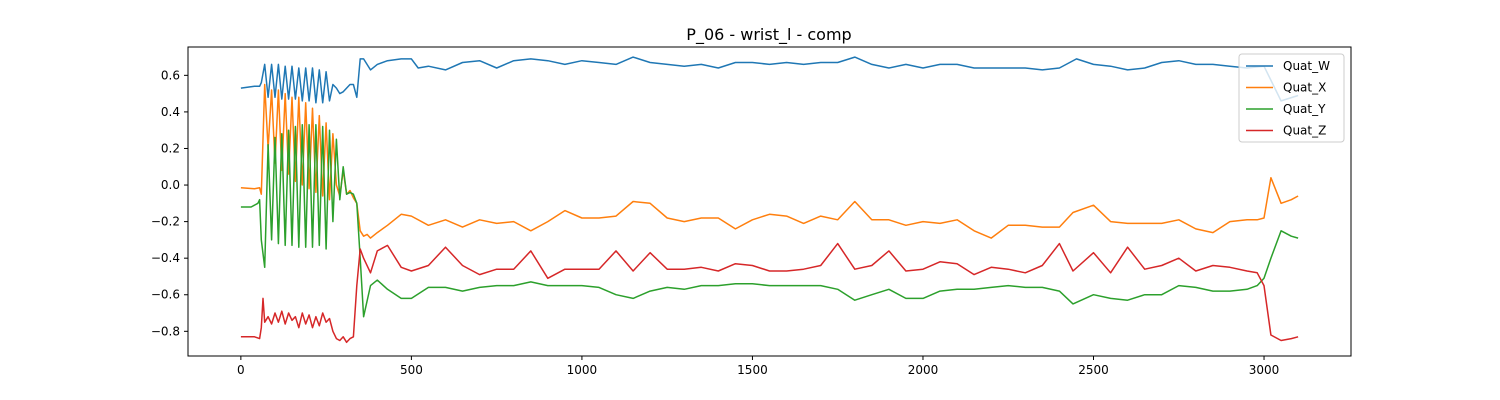  I want to click on y-tick-label: −0.6, so click(165, 295).